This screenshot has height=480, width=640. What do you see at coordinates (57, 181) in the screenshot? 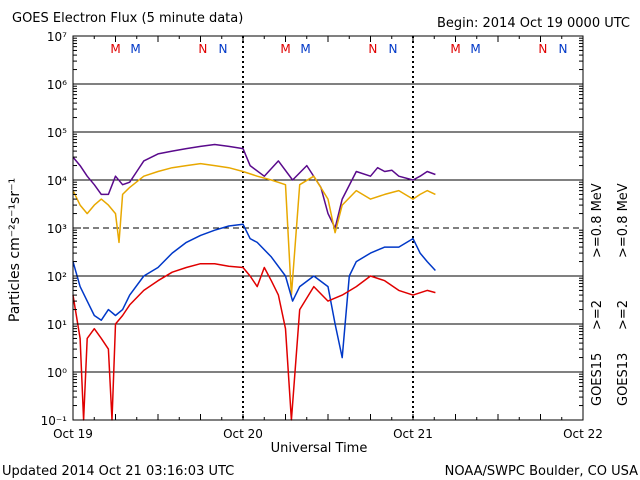
I see `y-tick-label: 10⁴` at bounding box center [57, 181].